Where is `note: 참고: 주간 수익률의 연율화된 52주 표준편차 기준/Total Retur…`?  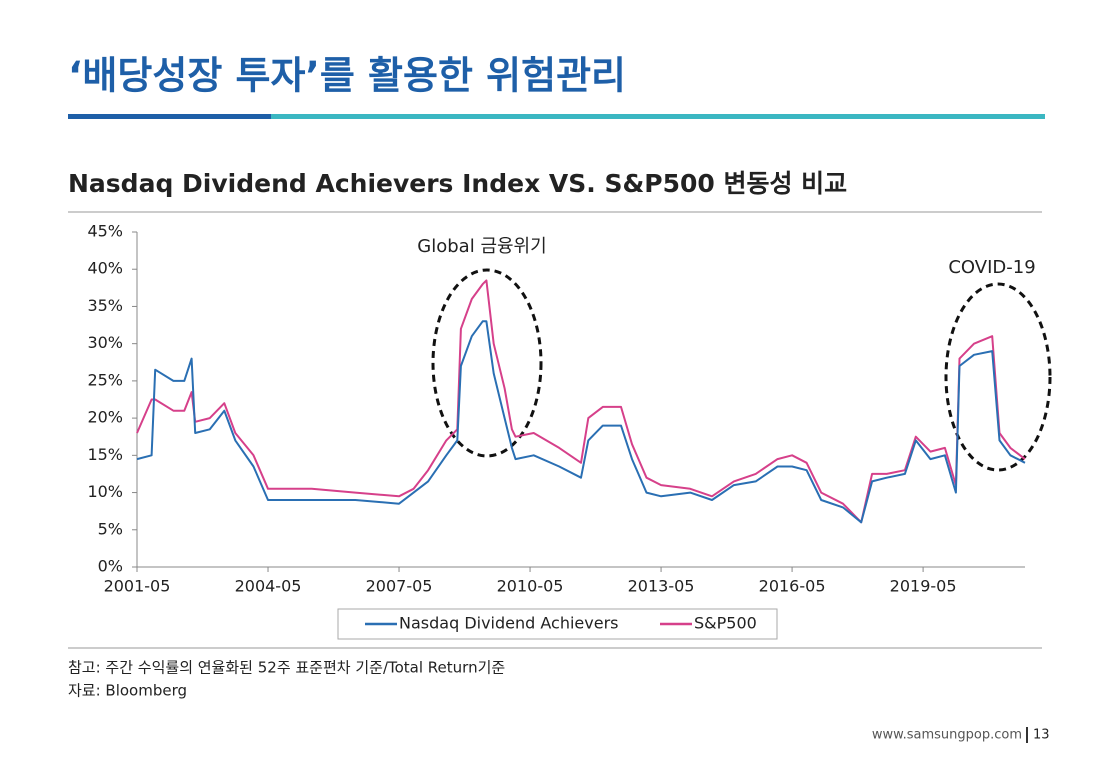
note: 참고: 주간 수익률의 연율화된 52주 표준편차 기준/Total Retur… is located at coordinates (286, 668).